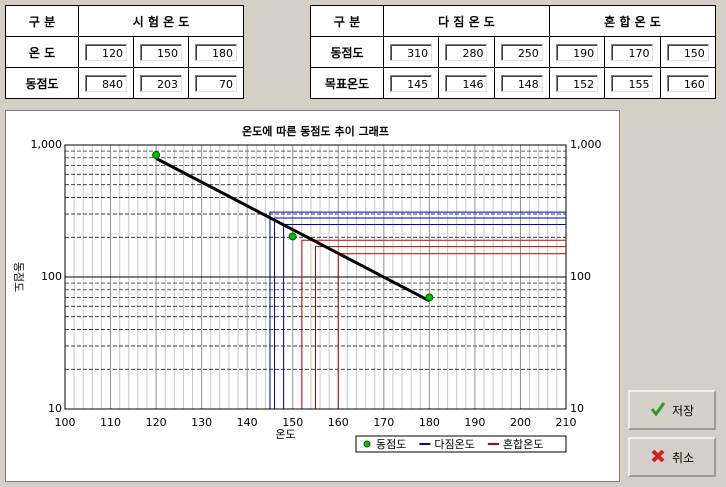  Describe the element at coordinates (47, 144) in the screenshot. I see `y-tick-label: 1,000` at that location.